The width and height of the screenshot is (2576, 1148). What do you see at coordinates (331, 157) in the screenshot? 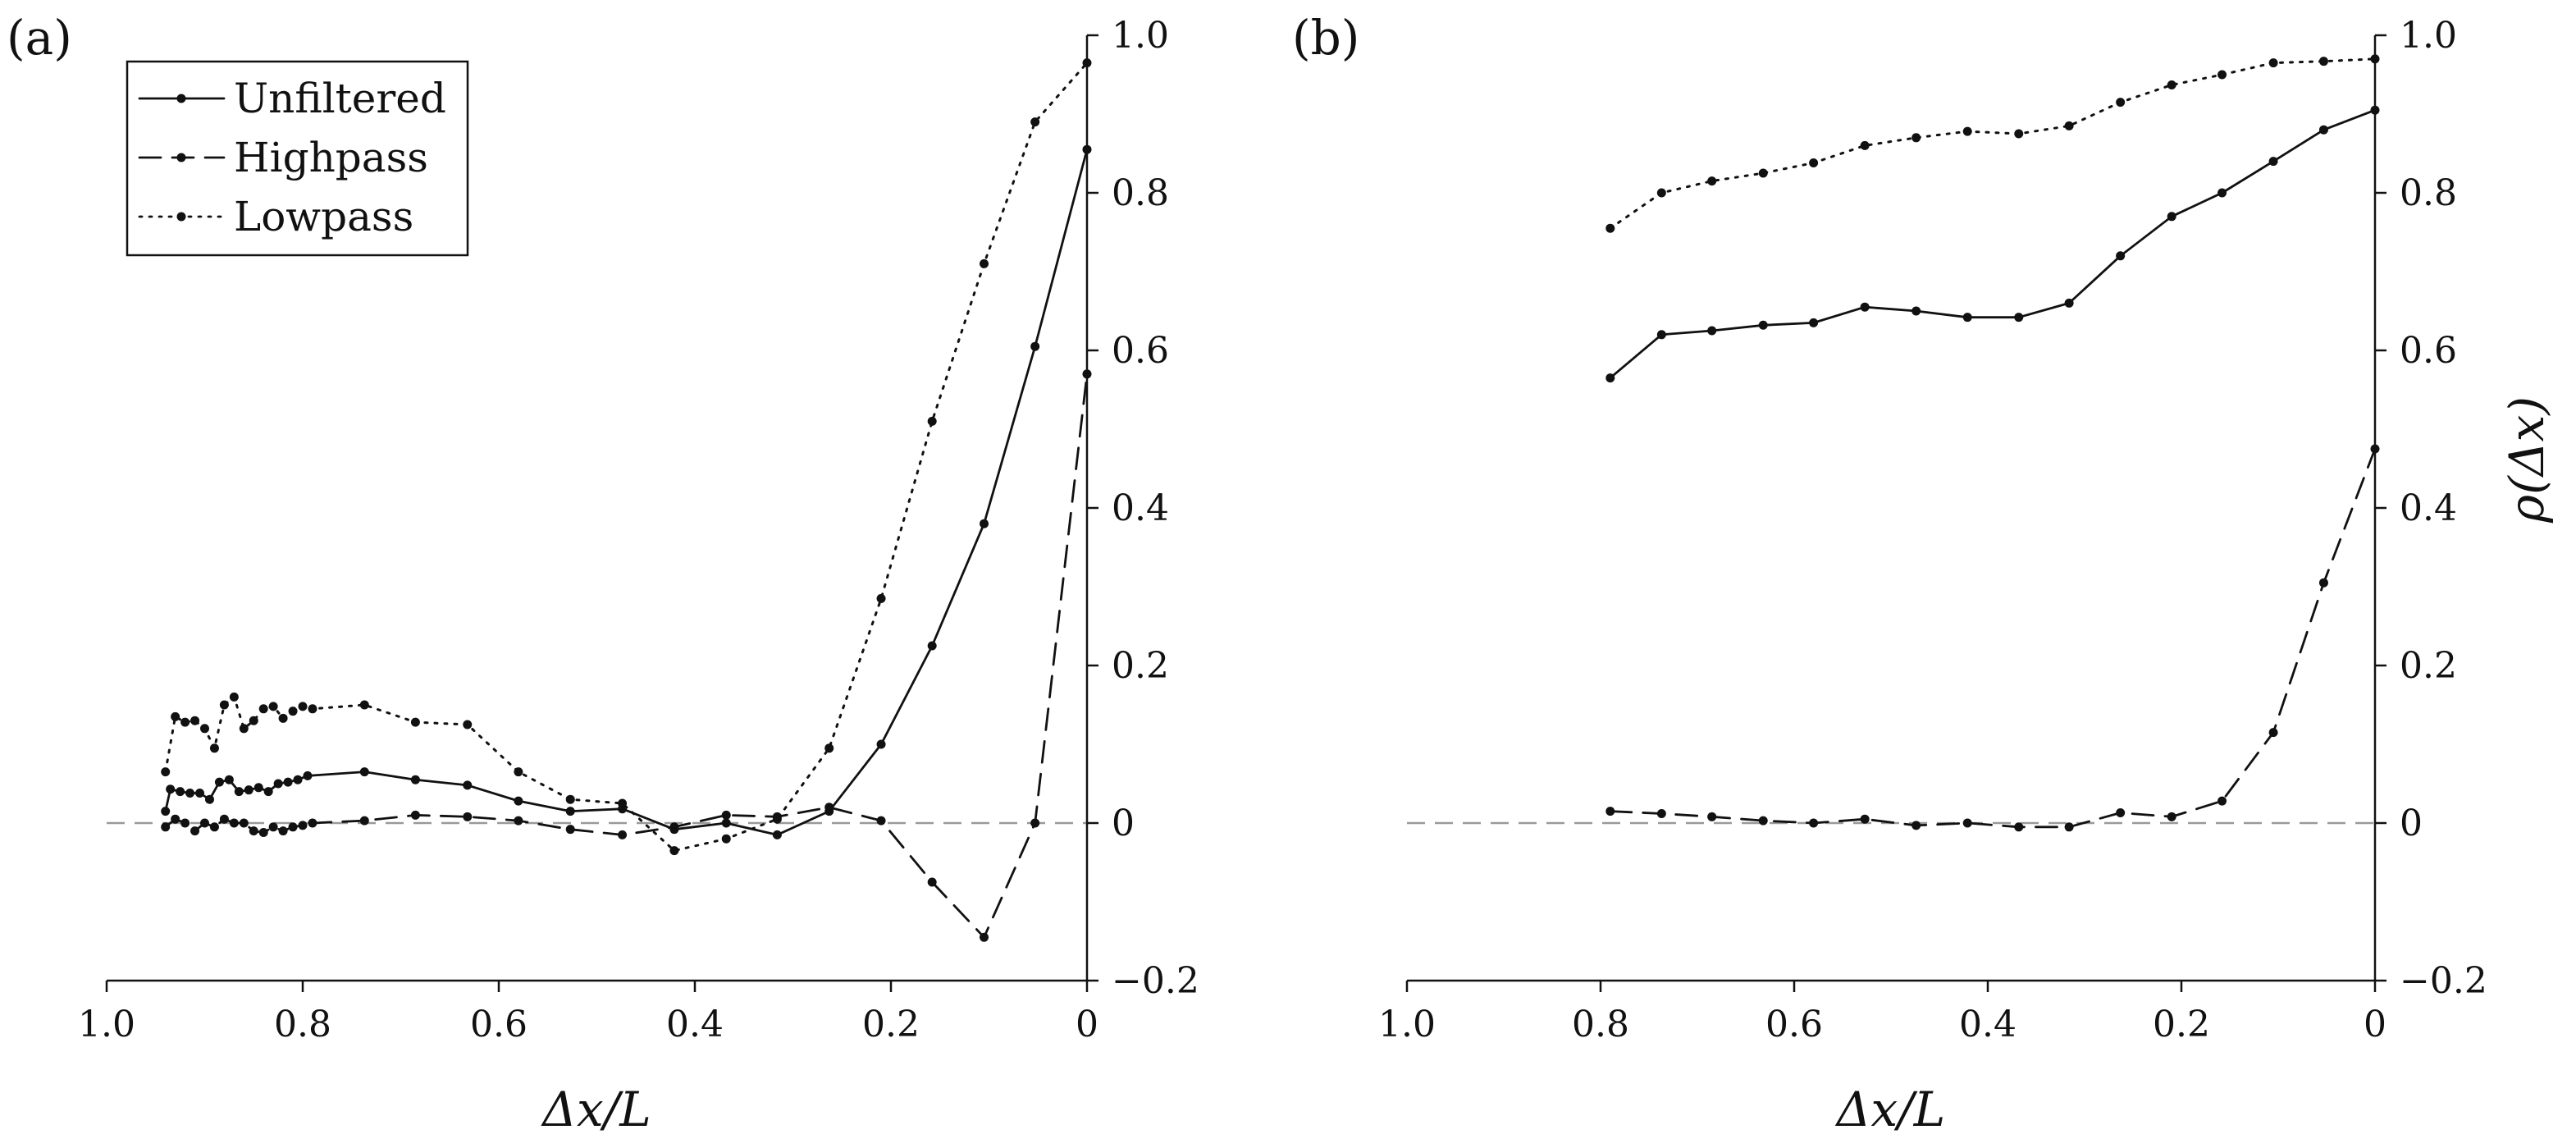
I see `legend-label-highpass: Highpass` at bounding box center [331, 157].